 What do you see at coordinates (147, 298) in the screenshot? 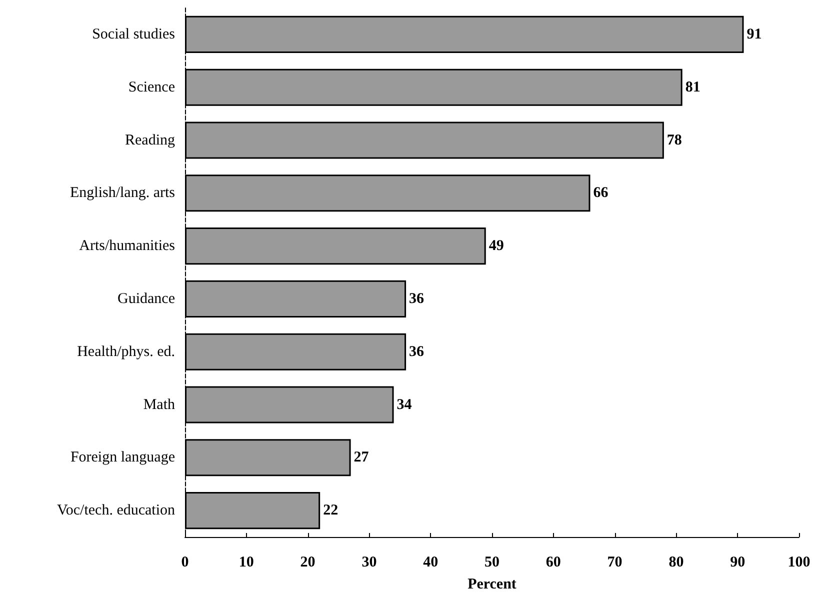
I see `y-tick-label: Guidance` at bounding box center [147, 298].